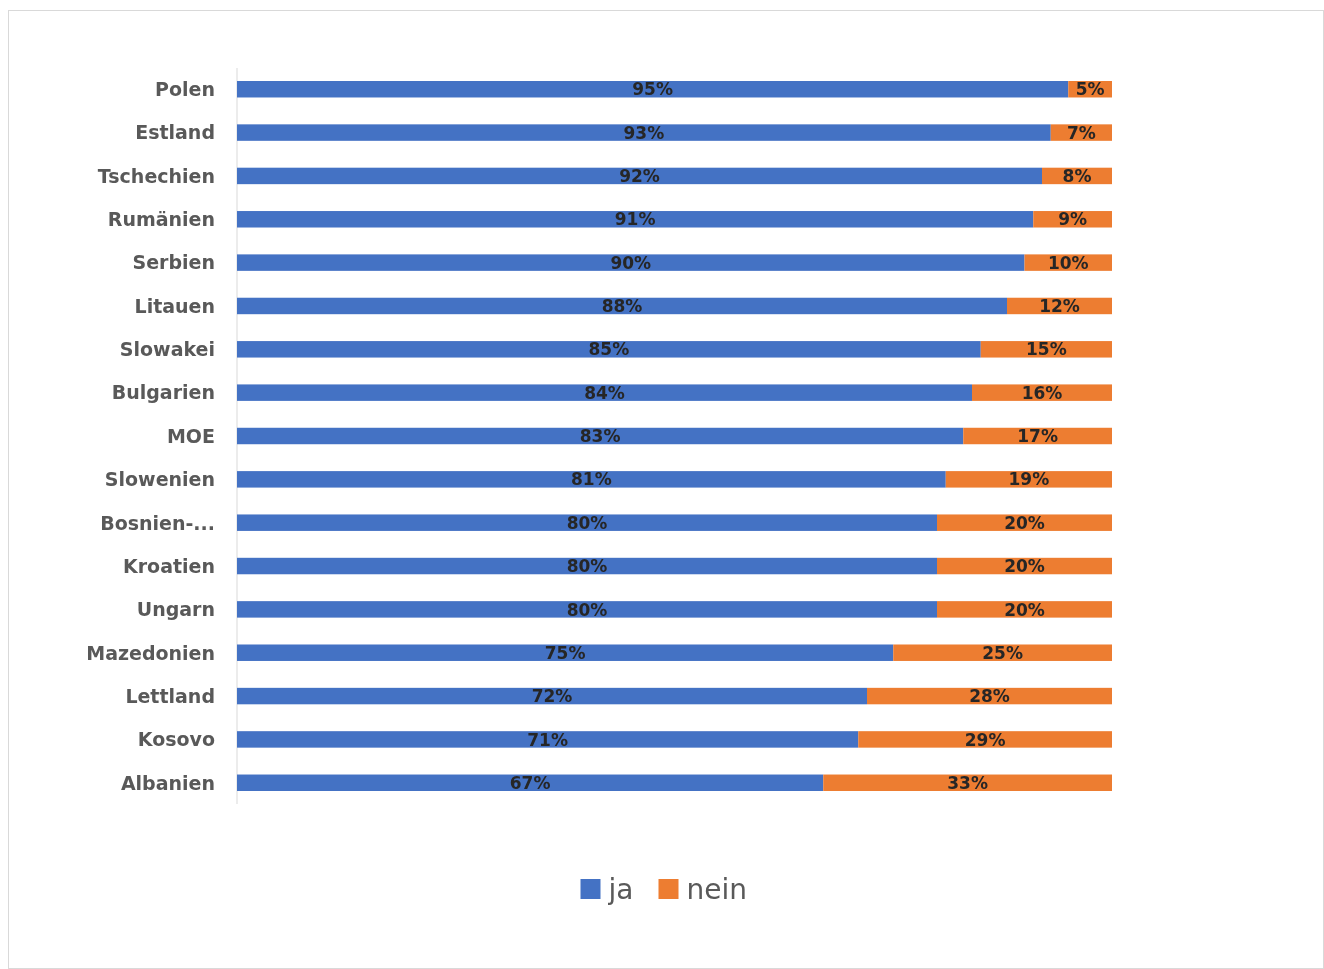 Image resolution: width=1324 pixels, height=969 pixels. What do you see at coordinates (159, 479) in the screenshot?
I see `y-tick-label: Slowenien` at bounding box center [159, 479].